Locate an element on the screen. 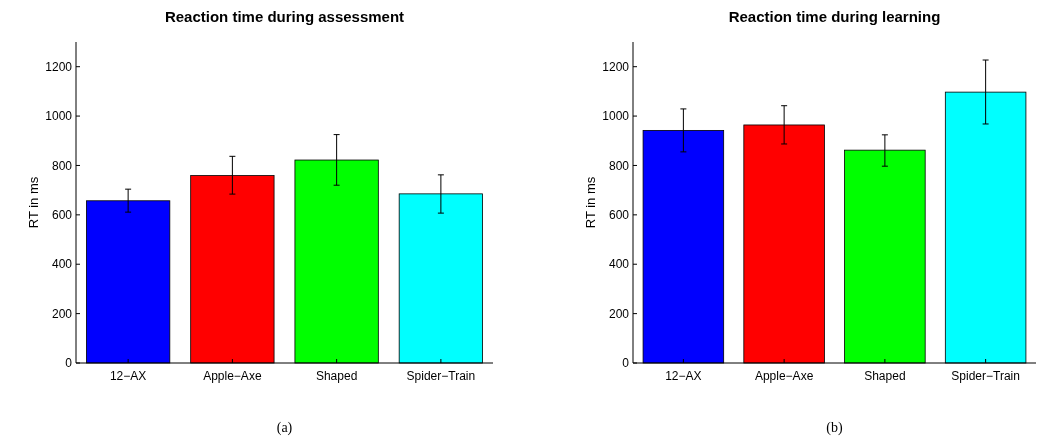  chart-title: Reaction time during learning is located at coordinates (834, 16).